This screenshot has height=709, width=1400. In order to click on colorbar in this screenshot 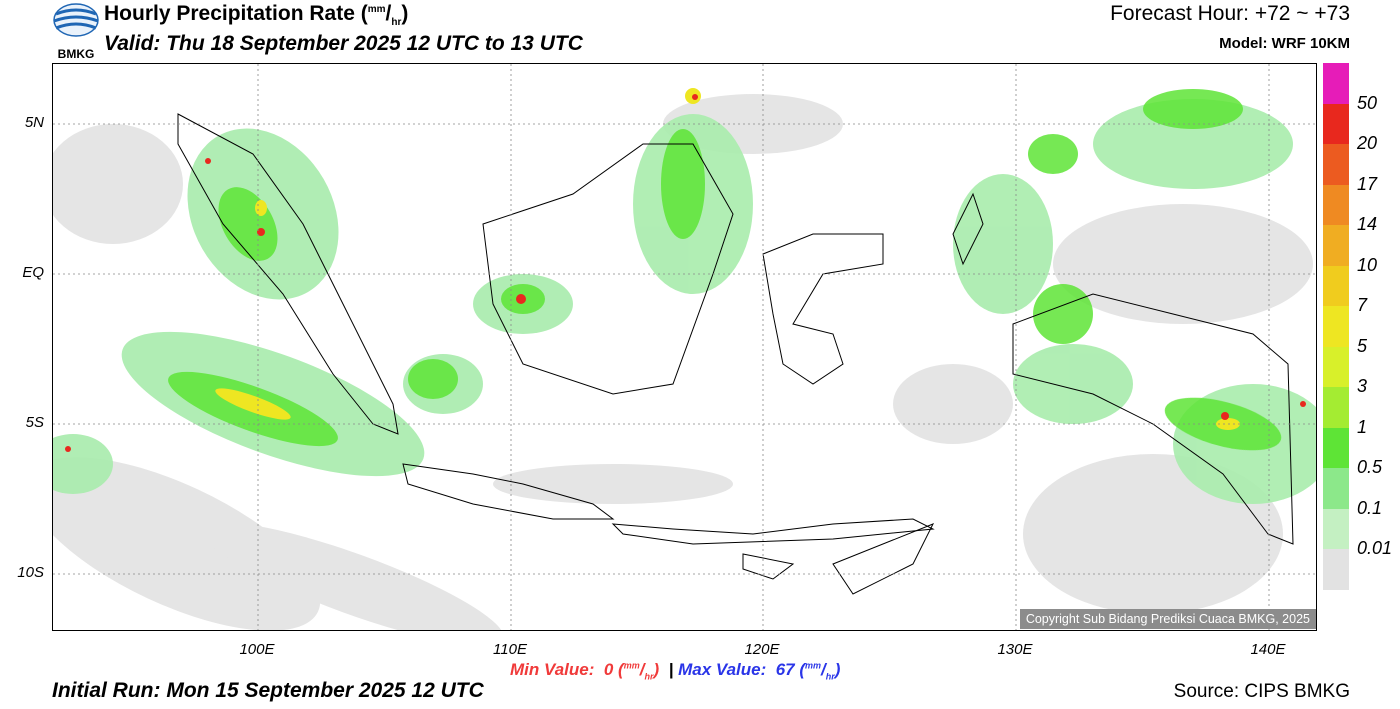, I will do `click(1336, 327)`.